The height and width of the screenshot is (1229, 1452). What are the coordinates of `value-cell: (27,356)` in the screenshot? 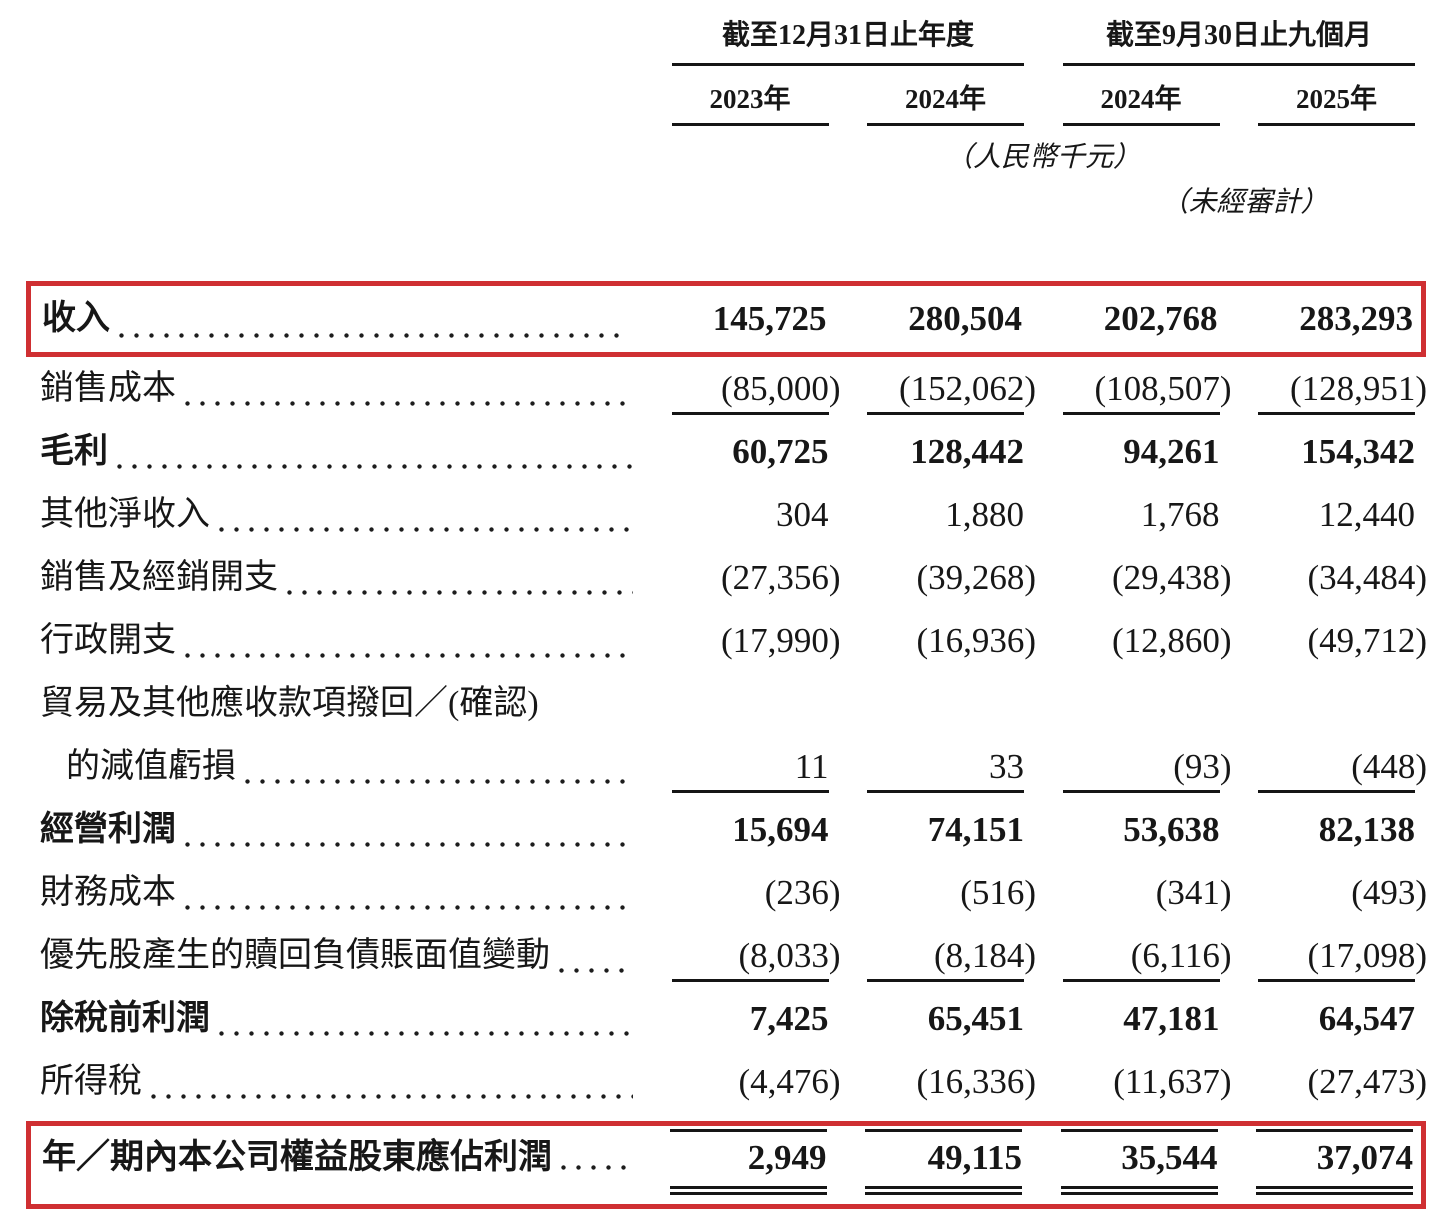 It's located at (743, 577).